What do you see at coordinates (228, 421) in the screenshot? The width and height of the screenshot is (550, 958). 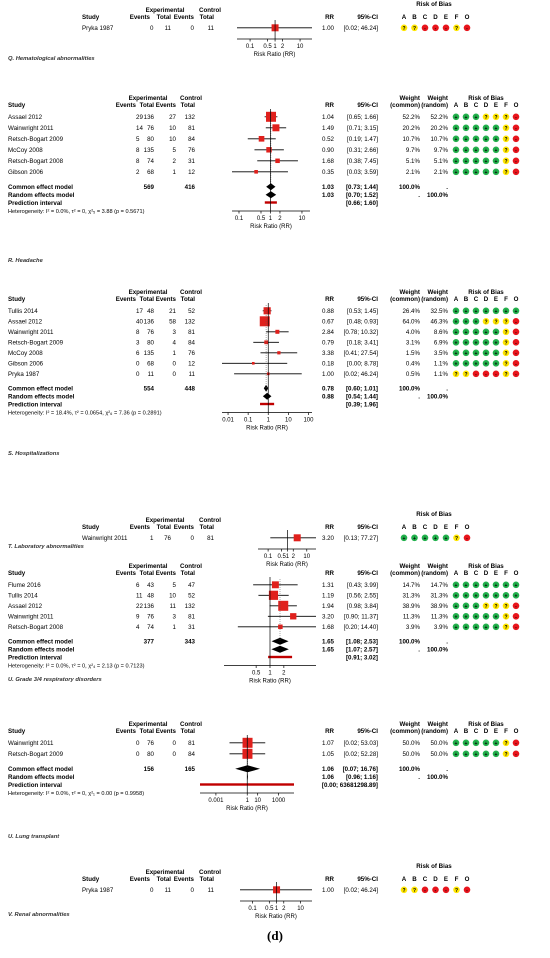 I see `x-axis-tick-label: 0.01` at bounding box center [228, 421].